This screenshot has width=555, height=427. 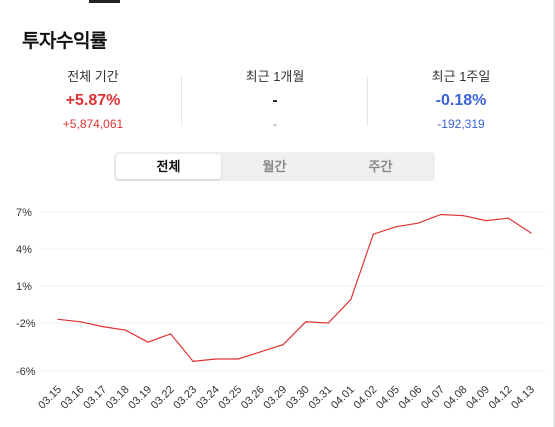 What do you see at coordinates (253, 398) in the screenshot?
I see `x-tick-label: 03.26` at bounding box center [253, 398].